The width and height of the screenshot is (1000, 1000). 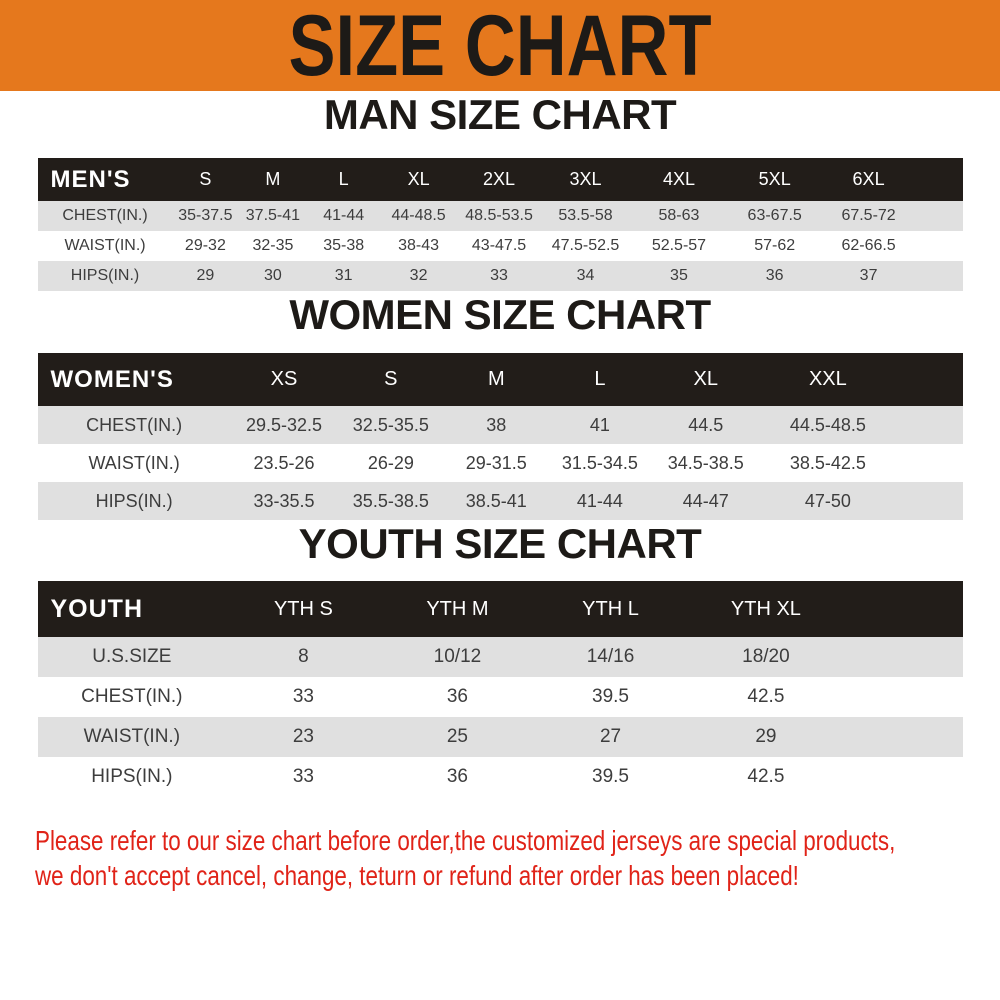 I want to click on youth-col-header: YTH XL, so click(x=765, y=608).